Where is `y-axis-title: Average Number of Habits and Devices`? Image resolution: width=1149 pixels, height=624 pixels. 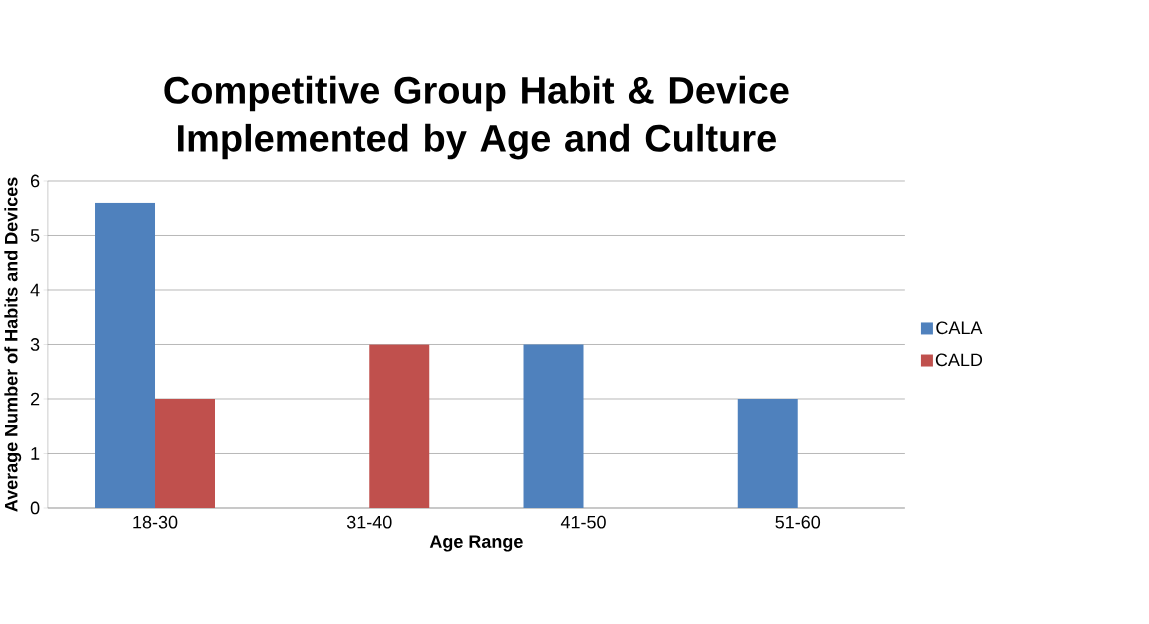
y-axis-title: Average Number of Habits and Devices is located at coordinates (13, 344).